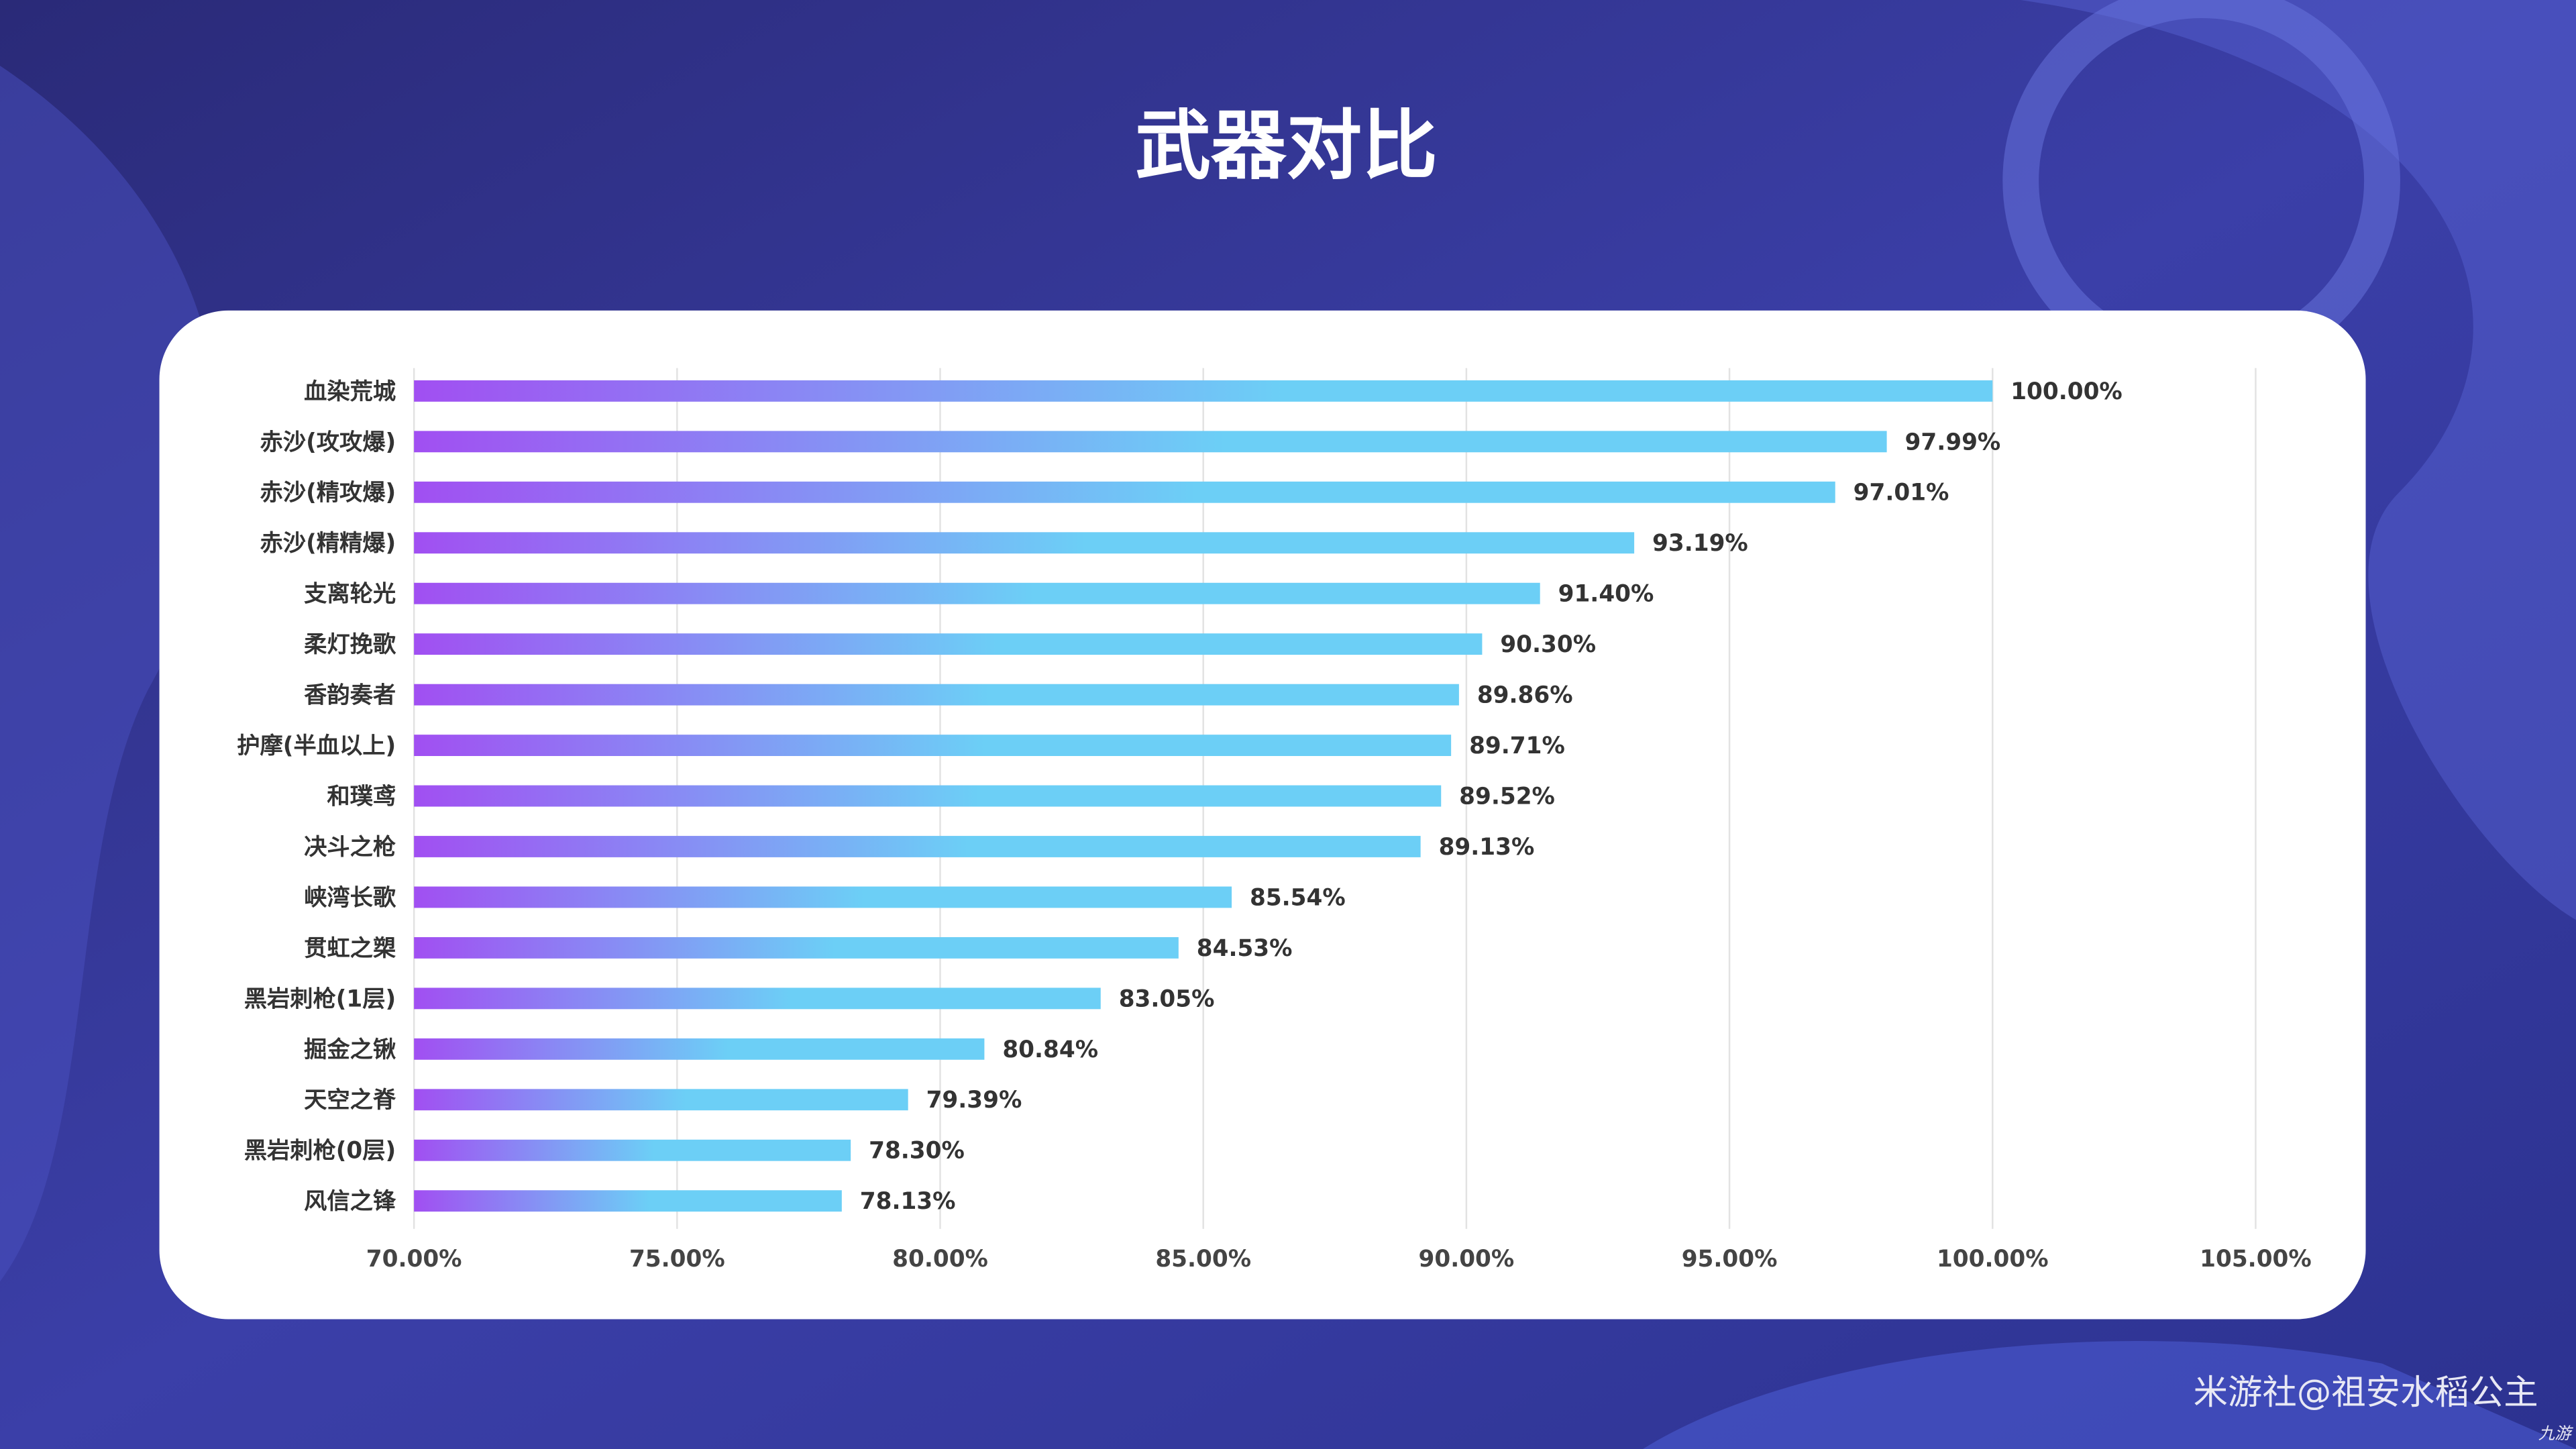 The width and height of the screenshot is (2576, 1449). I want to click on y-tick-label: 柔灯挽歌, so click(350, 644).